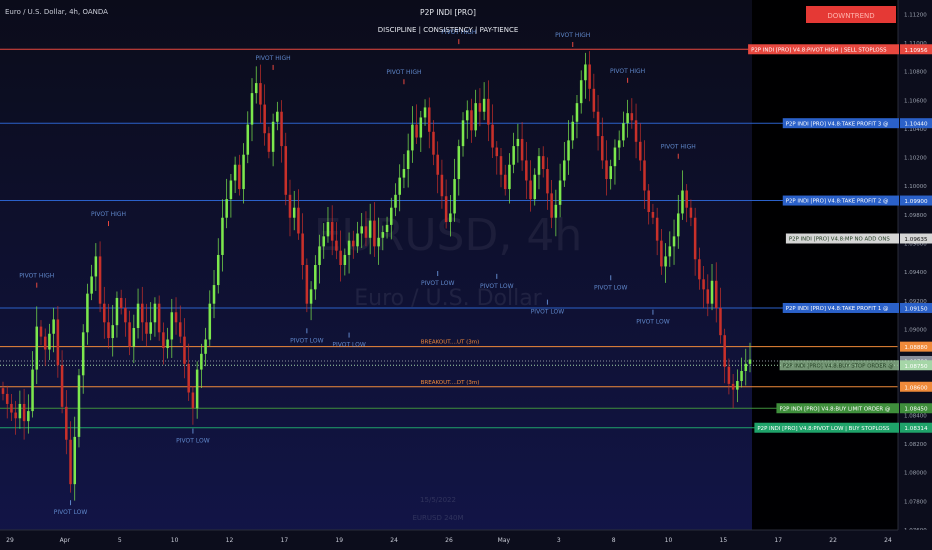  Describe the element at coordinates (916, 309) in the screenshot. I see `price-box-text-take-profit-1: 1.09150` at that location.